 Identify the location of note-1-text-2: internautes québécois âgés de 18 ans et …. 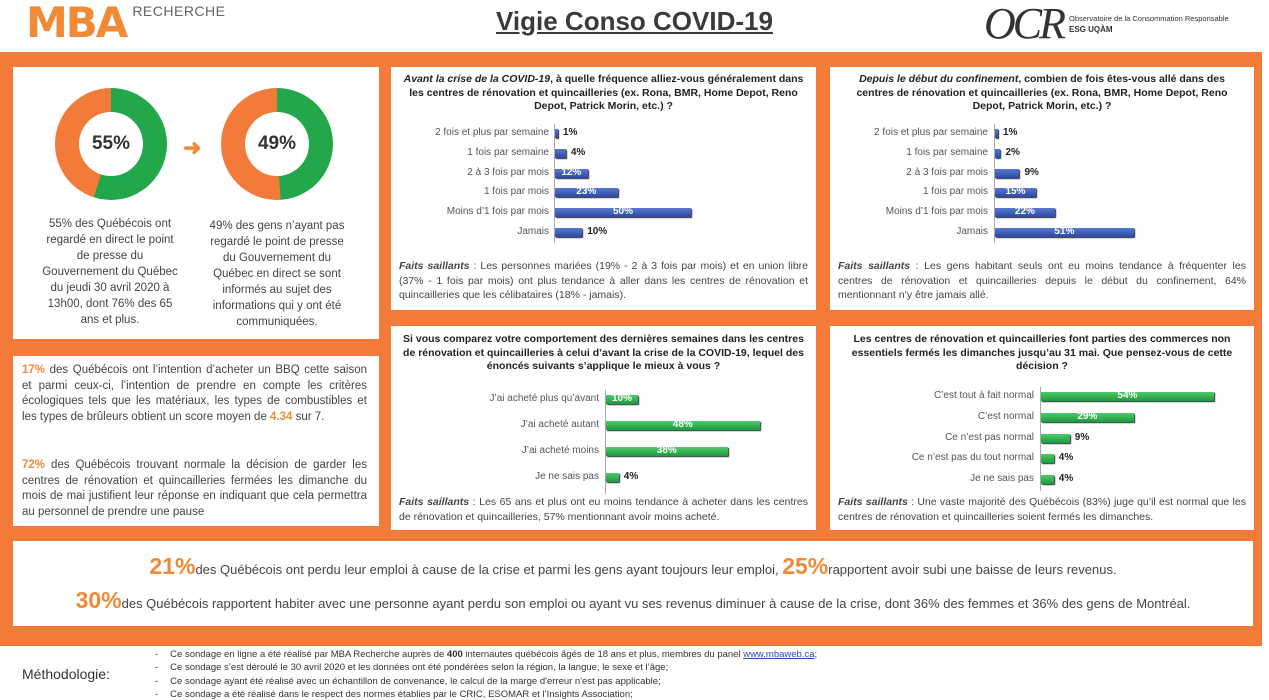
(603, 654).